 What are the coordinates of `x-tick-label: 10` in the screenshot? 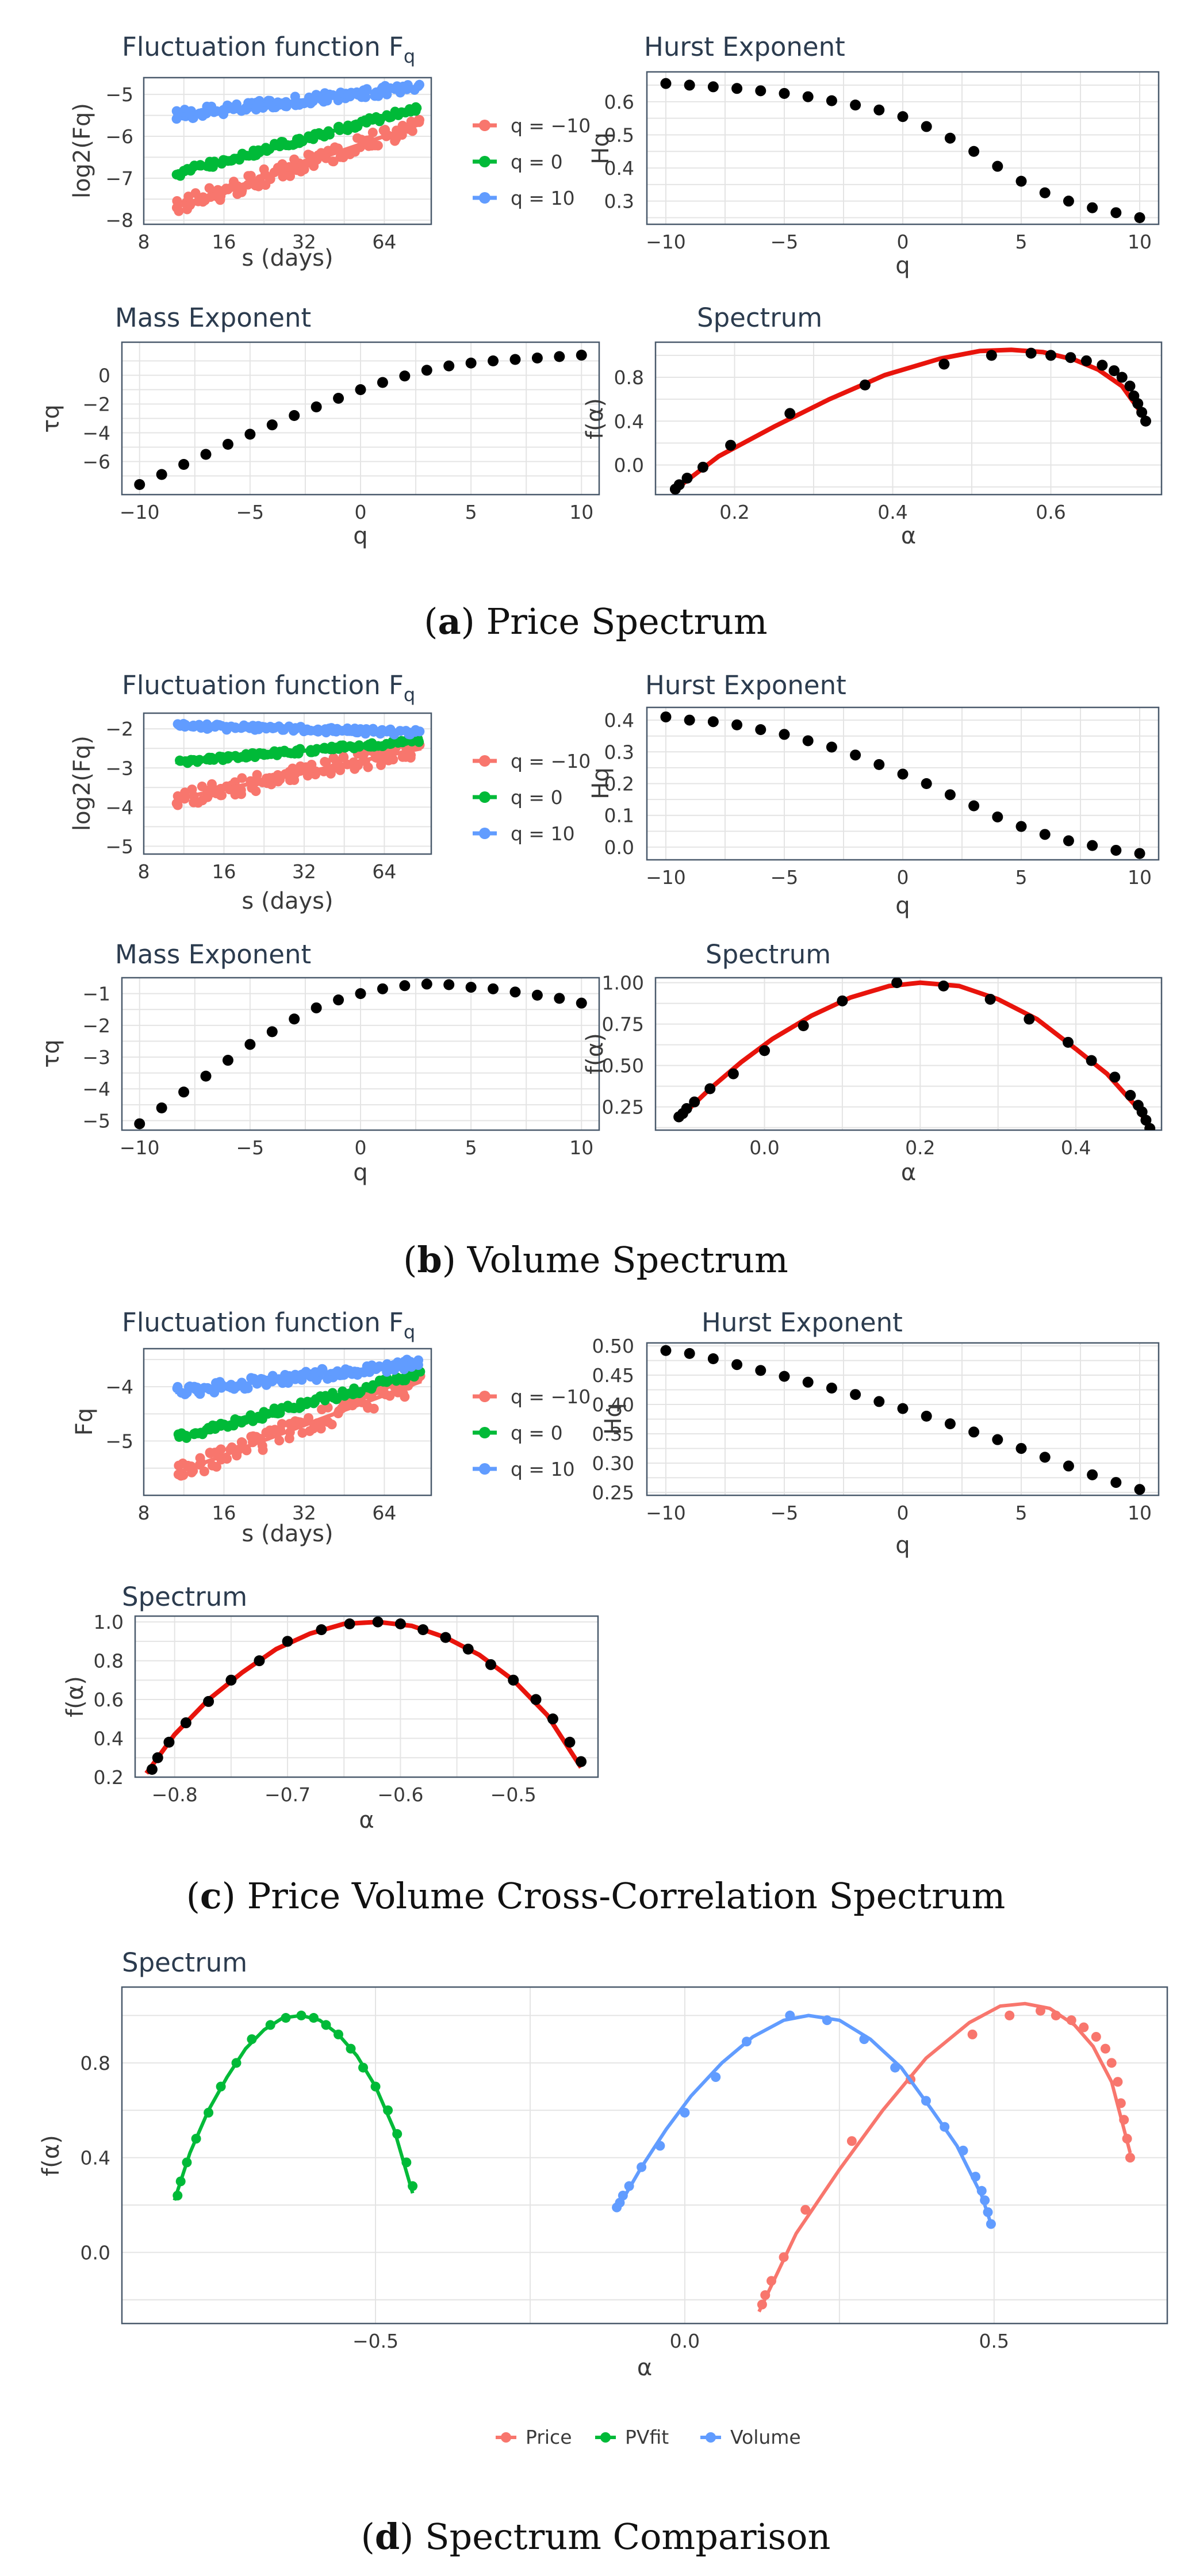 It's located at (581, 512).